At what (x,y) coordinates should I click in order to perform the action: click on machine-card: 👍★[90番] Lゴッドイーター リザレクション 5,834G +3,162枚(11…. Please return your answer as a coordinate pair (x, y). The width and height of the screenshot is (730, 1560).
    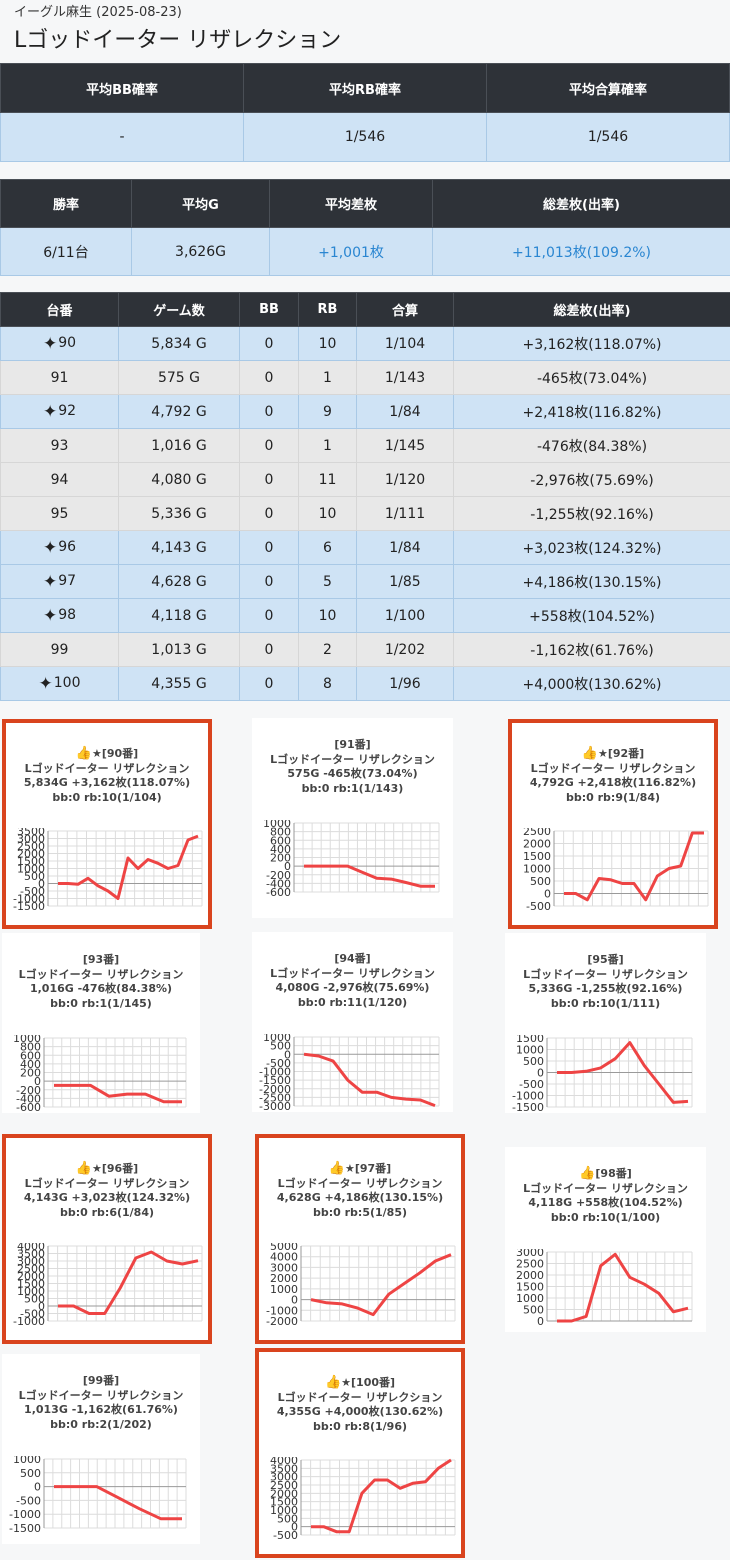
    Looking at the image, I should click on (107, 824).